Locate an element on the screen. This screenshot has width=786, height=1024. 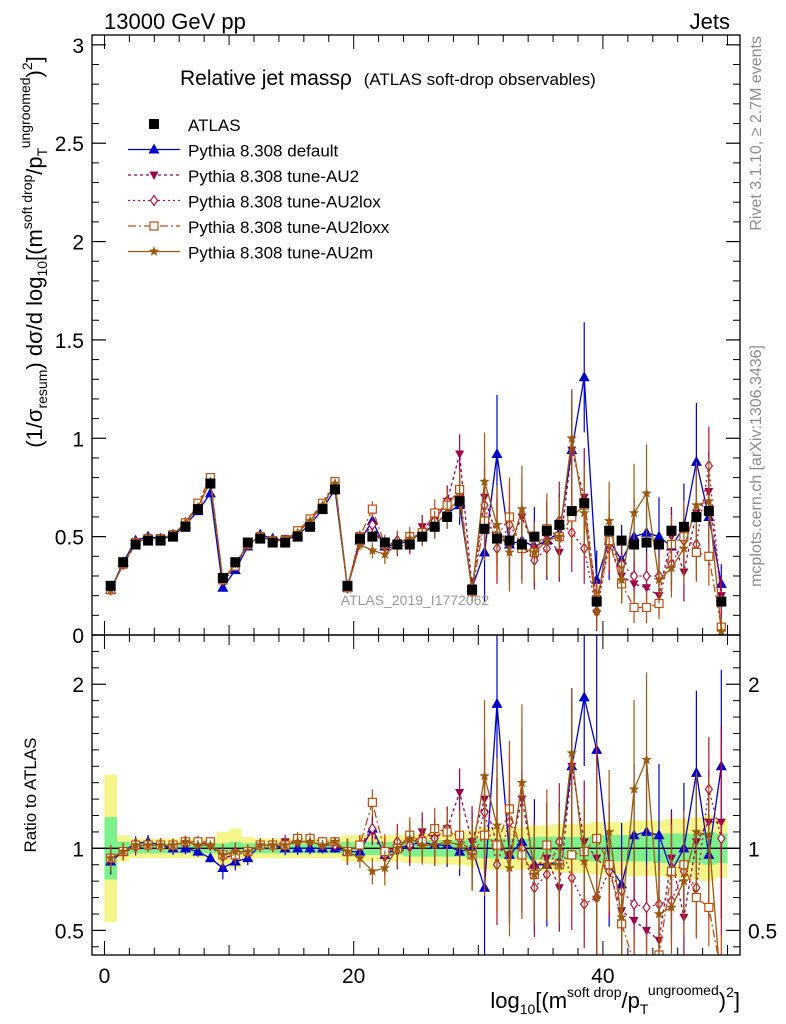
legend-marker-au2loxx is located at coordinates (154, 226).